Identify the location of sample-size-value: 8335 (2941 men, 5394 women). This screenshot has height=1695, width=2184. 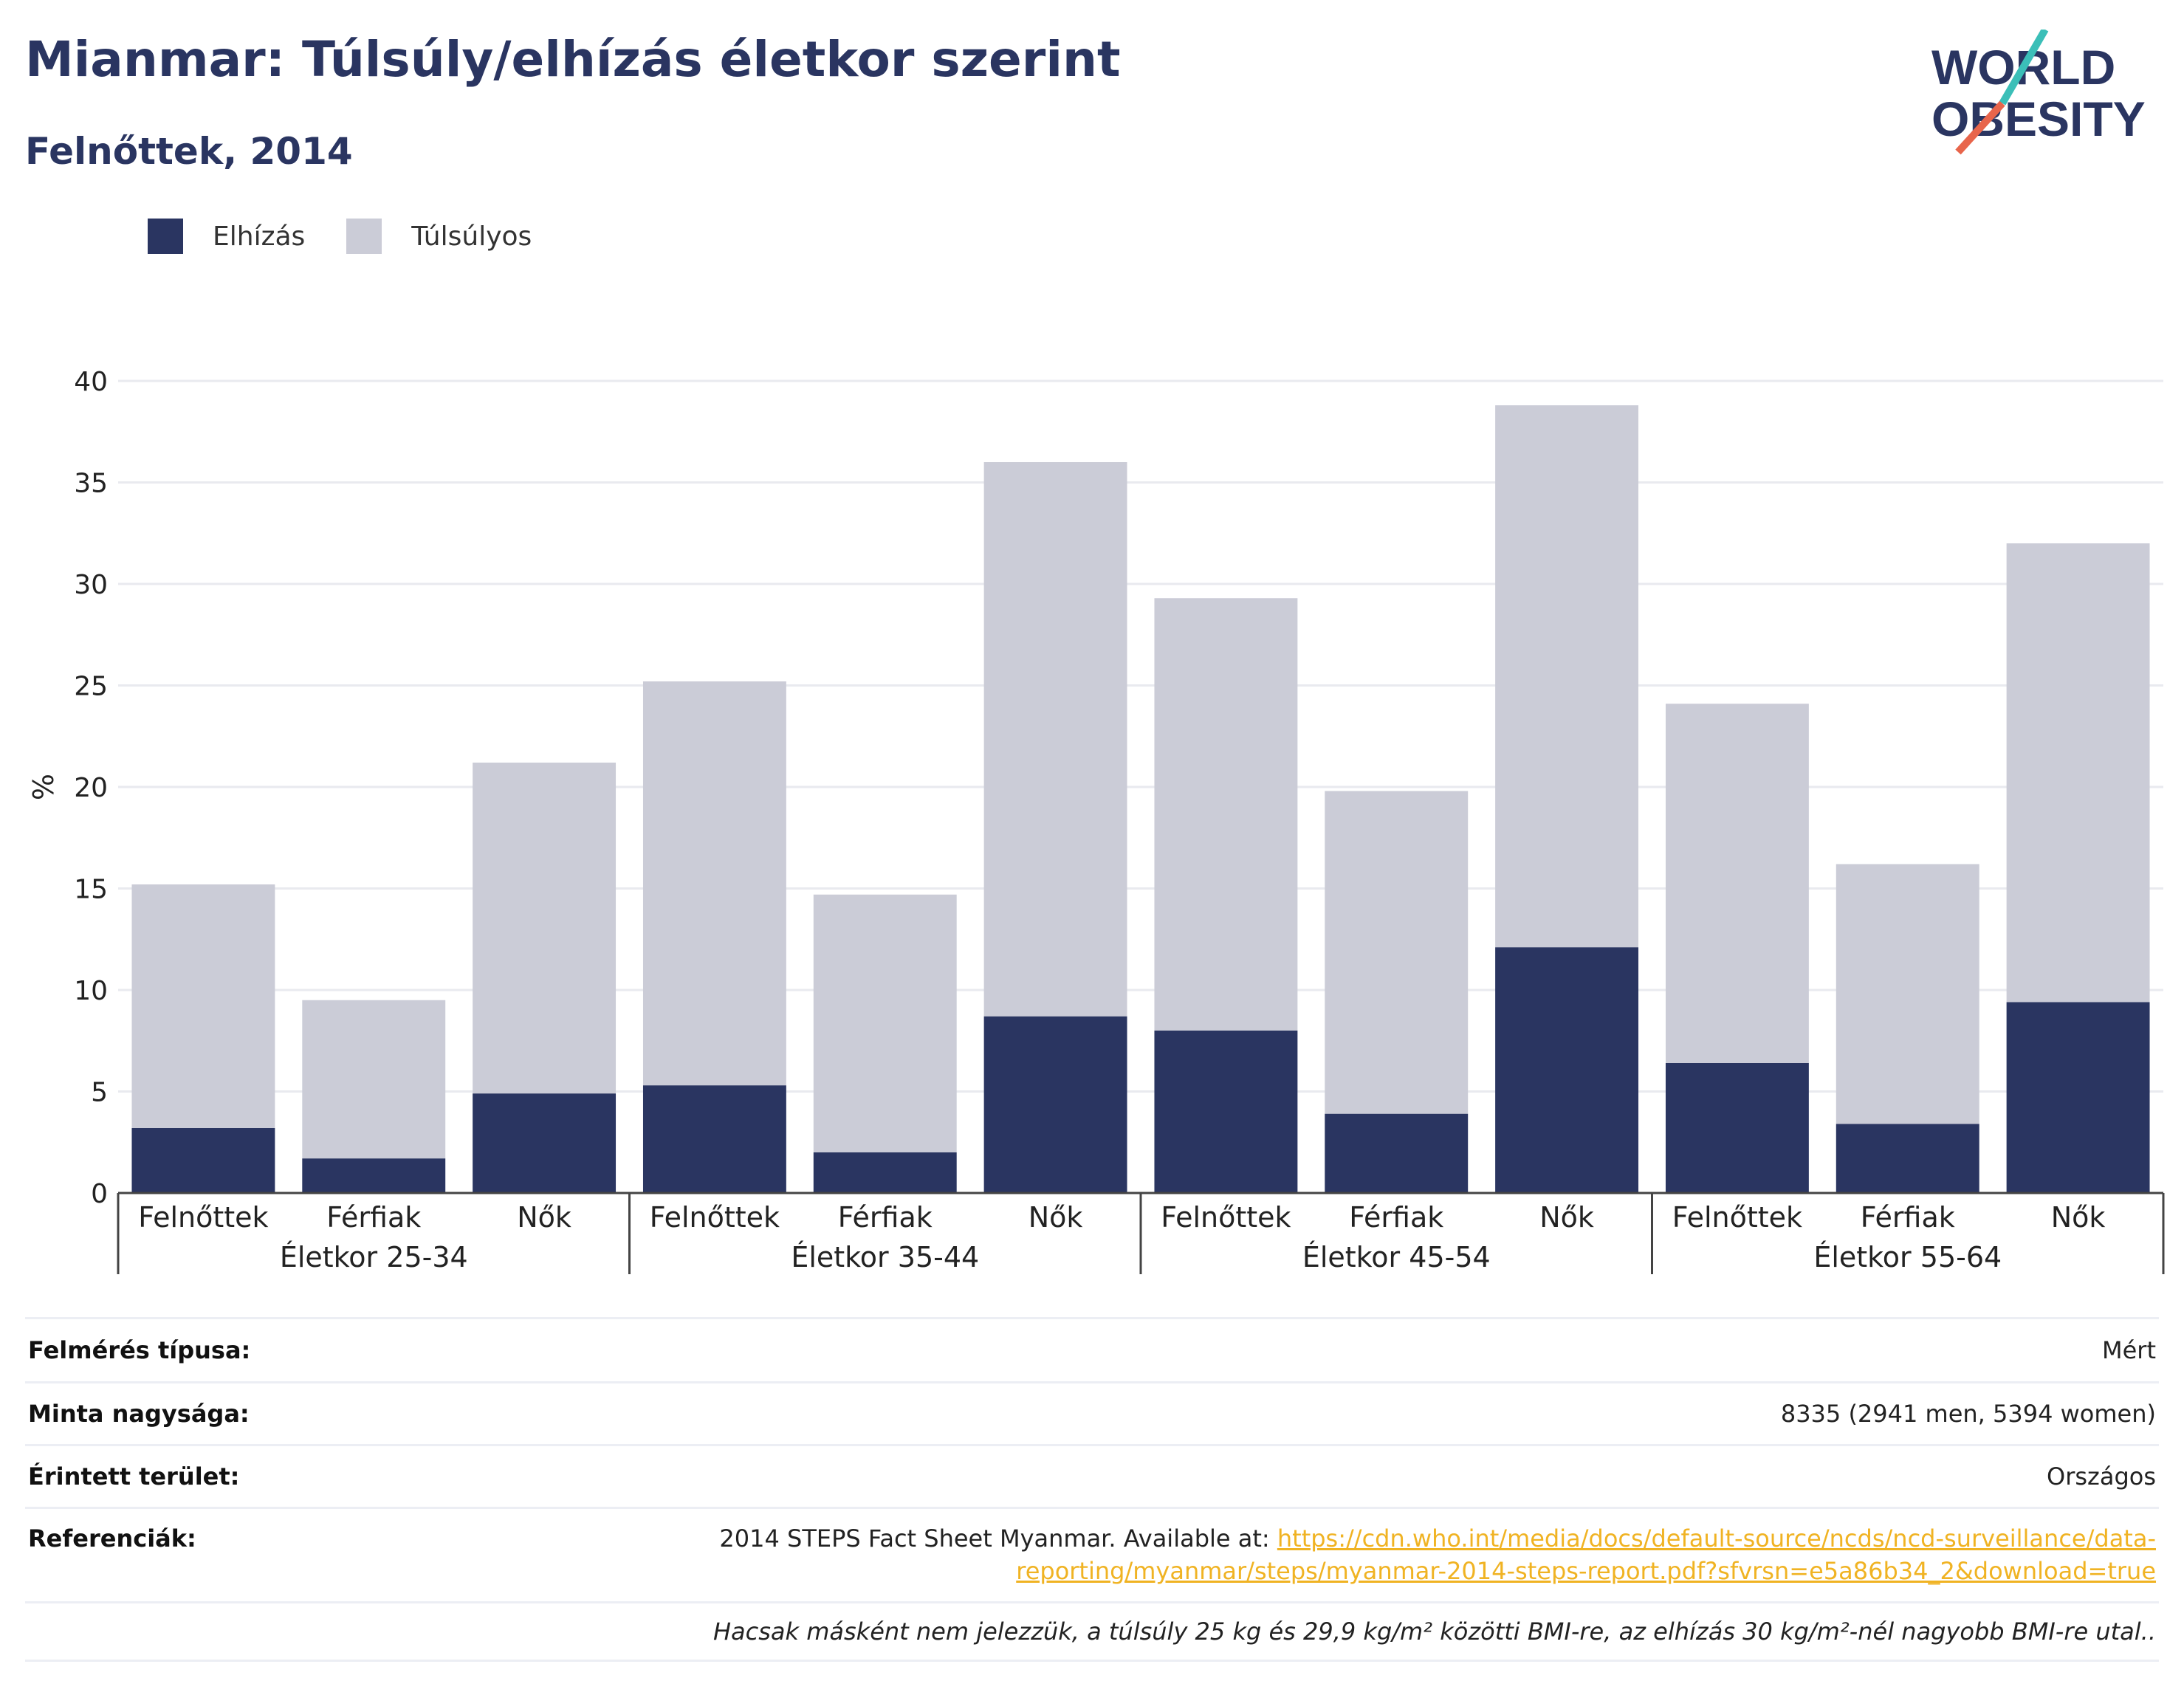
(1968, 1414).